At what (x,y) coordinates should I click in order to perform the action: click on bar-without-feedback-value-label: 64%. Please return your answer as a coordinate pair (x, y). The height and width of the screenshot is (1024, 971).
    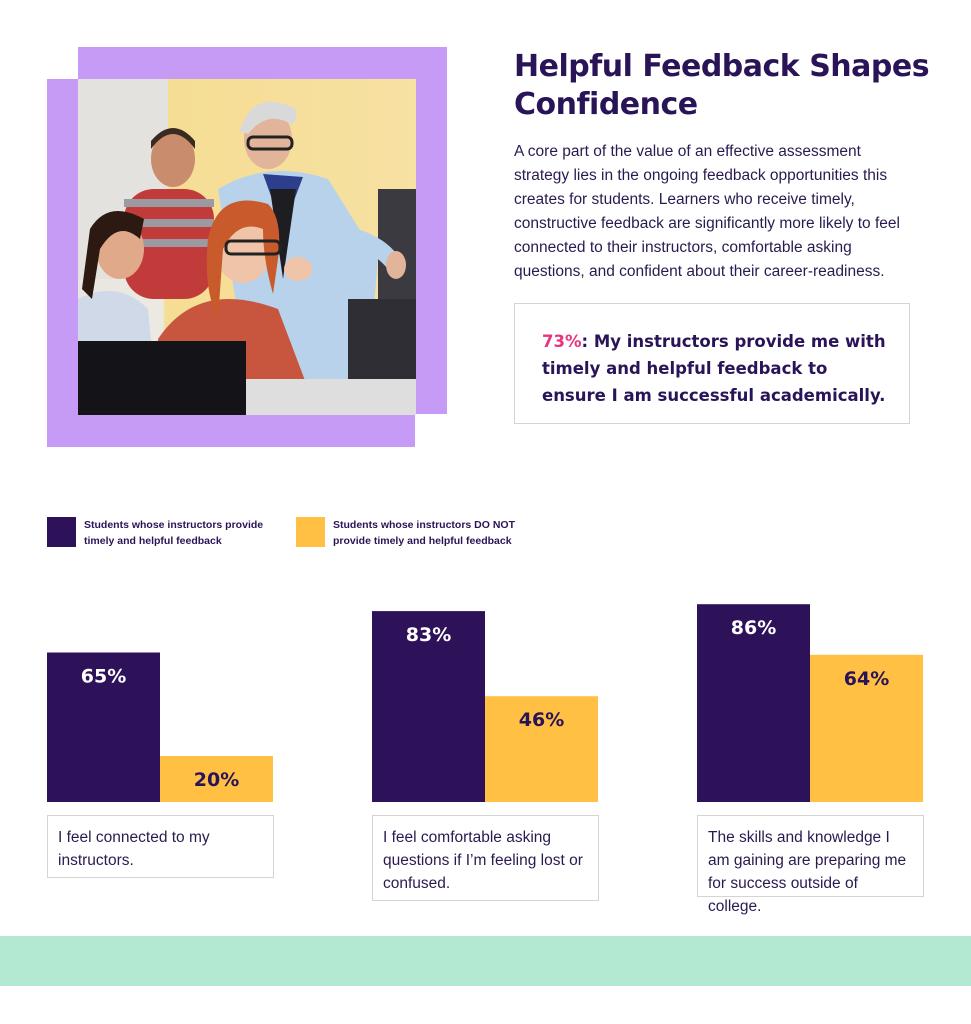
    Looking at the image, I should click on (866, 679).